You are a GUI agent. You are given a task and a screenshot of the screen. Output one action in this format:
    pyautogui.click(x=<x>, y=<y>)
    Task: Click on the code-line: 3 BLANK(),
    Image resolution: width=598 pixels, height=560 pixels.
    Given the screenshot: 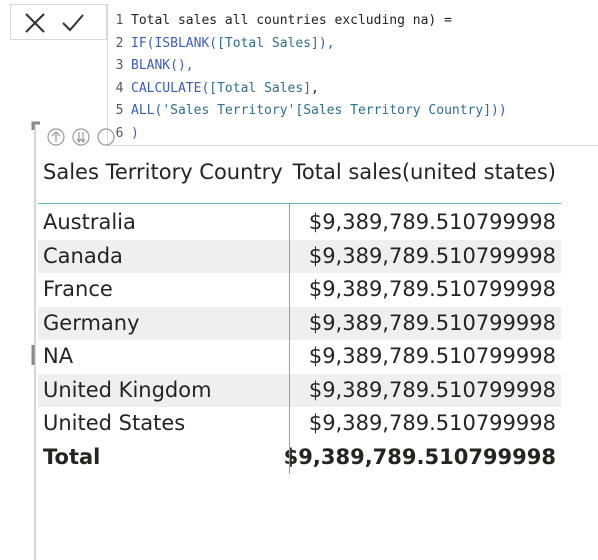 What is the action you would take?
    pyautogui.click(x=151, y=64)
    